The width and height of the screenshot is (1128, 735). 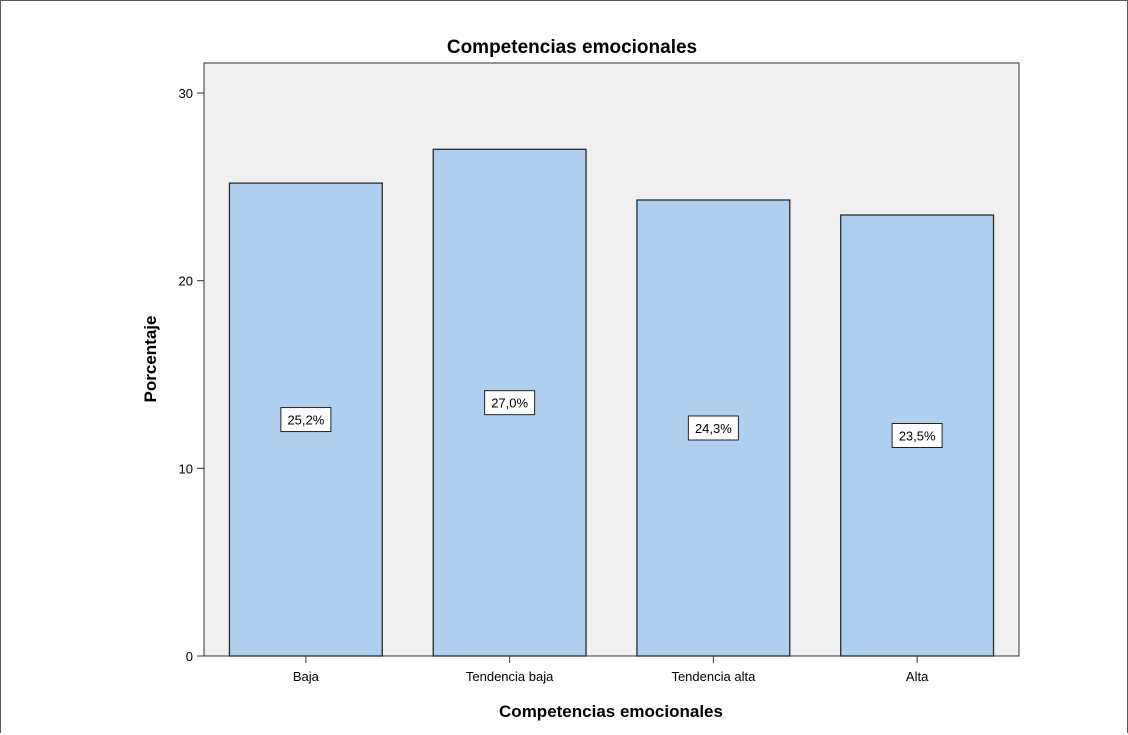 I want to click on x-tick-label: Tendencia baja, so click(x=510, y=676).